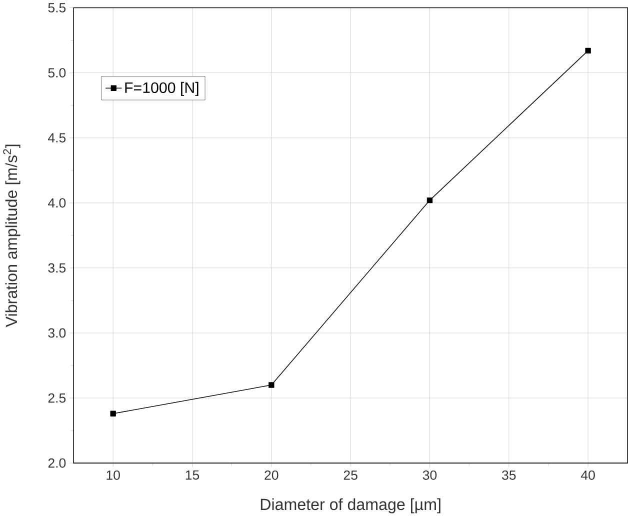 Image resolution: width=628 pixels, height=516 pixels. Describe the element at coordinates (161, 89) in the screenshot. I see `legend-label: F=1000 [N]` at that location.